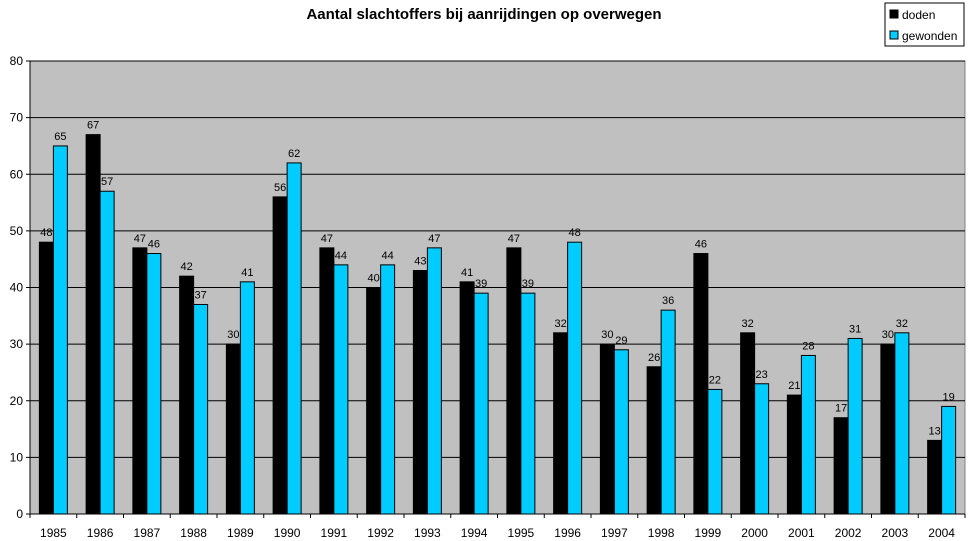 The image size is (968, 541). What do you see at coordinates (193, 533) in the screenshot?
I see `x-tick-label: 1988` at bounding box center [193, 533].